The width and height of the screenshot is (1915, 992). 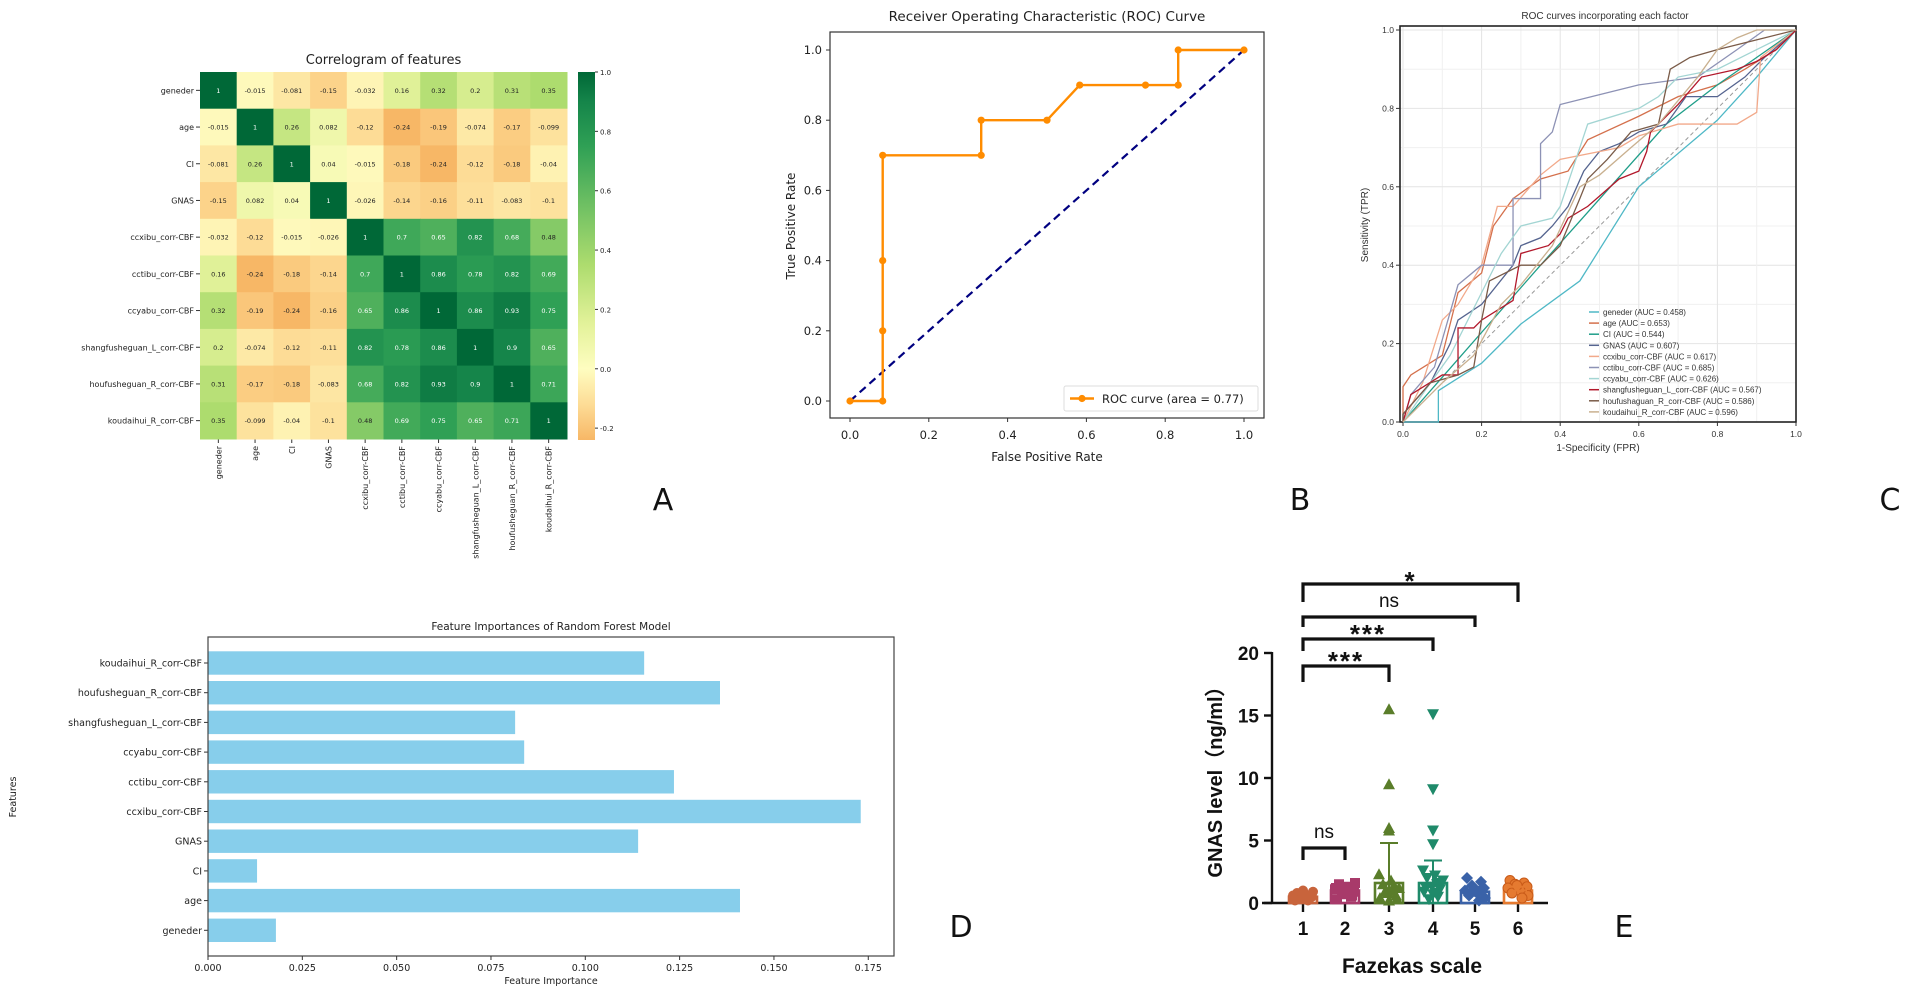 What do you see at coordinates (328, 91) in the screenshot?
I see `cell-value: -0.15` at bounding box center [328, 91].